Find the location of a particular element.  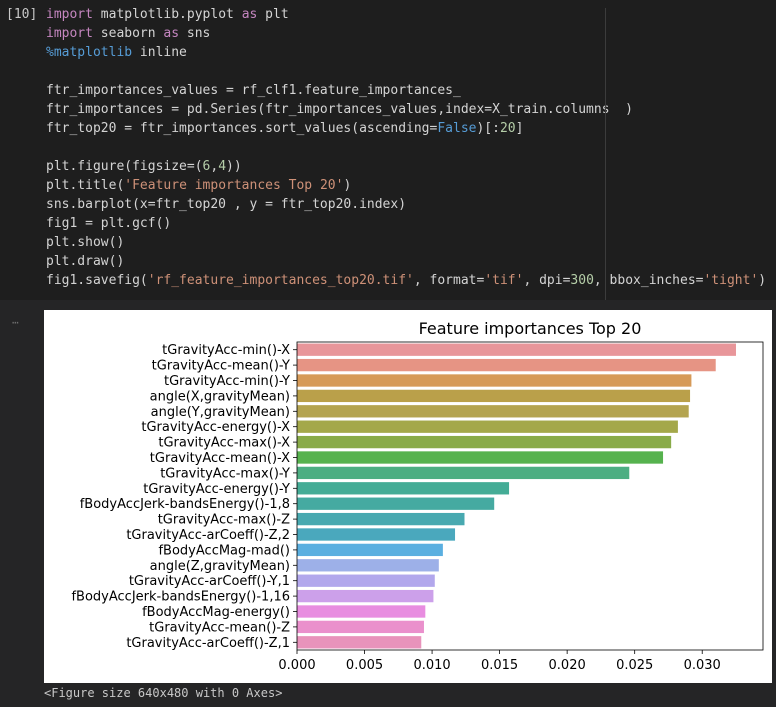

code-token: plt.title( is located at coordinates (85, 185).